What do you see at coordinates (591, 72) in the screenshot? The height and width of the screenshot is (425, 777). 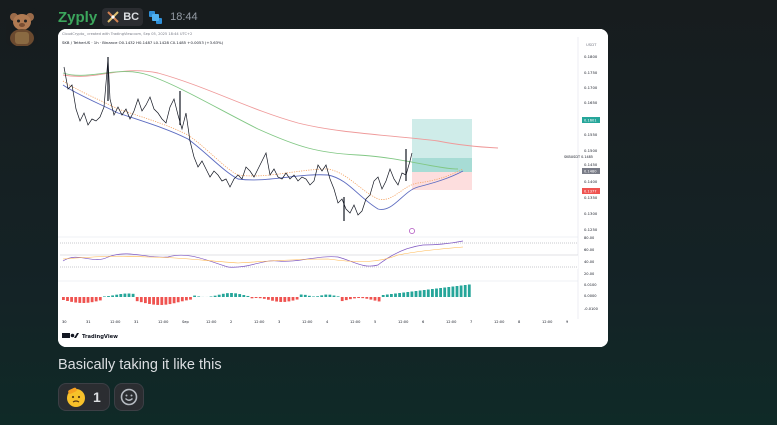 I see `svg-text: 0.1750` at bounding box center [591, 72].